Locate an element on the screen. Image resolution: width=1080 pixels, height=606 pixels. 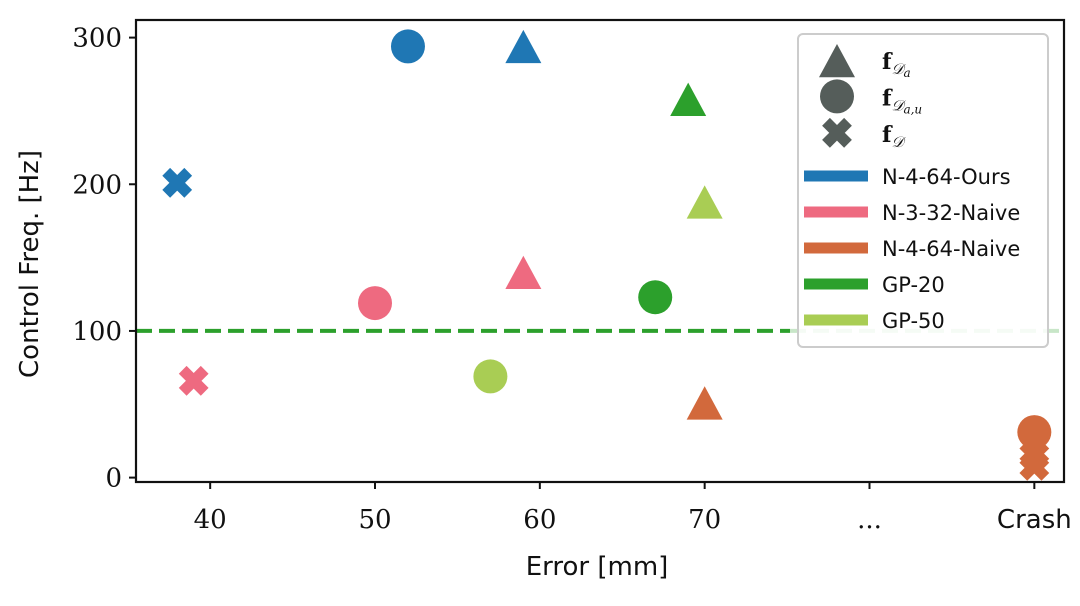
legend-marker-x is located at coordinates (837, 132).